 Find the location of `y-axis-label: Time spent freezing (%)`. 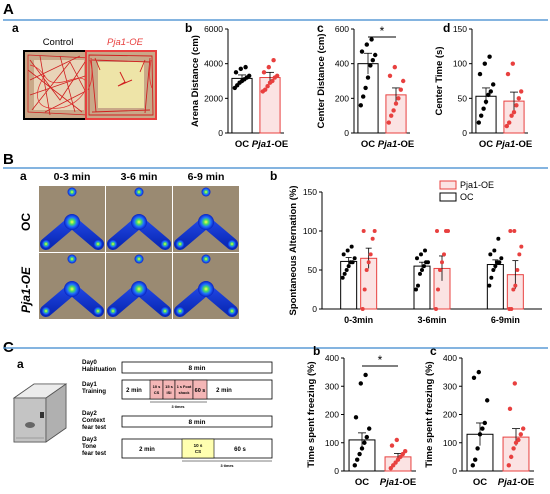

y-axis-label: Time spent freezing (%) is located at coordinates (311, 414).